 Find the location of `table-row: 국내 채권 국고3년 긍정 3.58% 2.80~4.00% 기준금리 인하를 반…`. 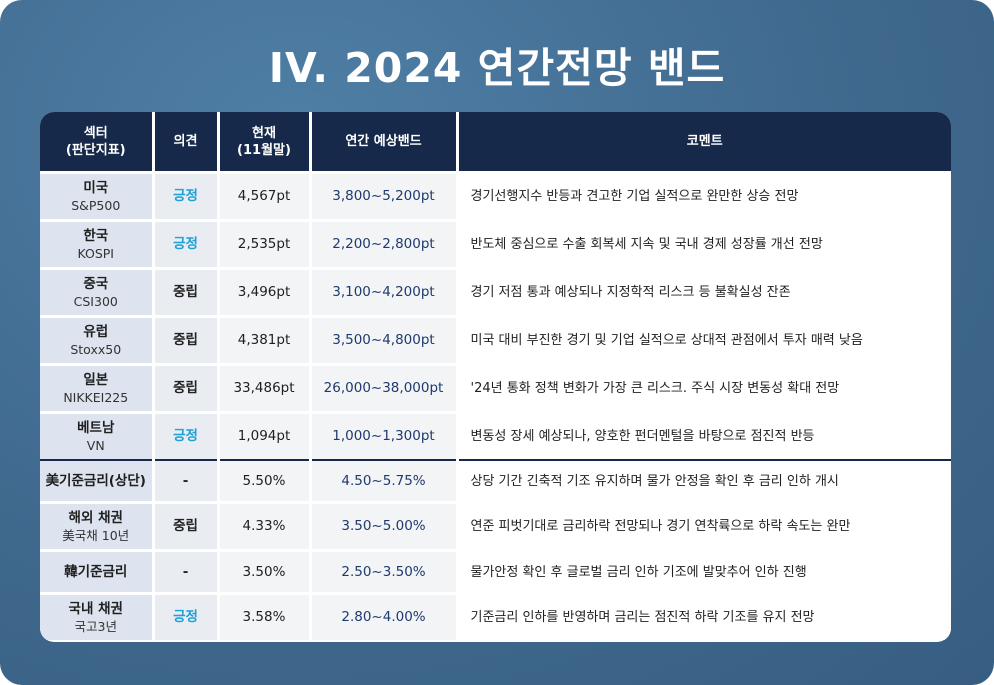

table-row: 국내 채권 국고3년 긍정 3.58% 2.80~4.00% 기준금리 인하를 반… is located at coordinates (495, 616).